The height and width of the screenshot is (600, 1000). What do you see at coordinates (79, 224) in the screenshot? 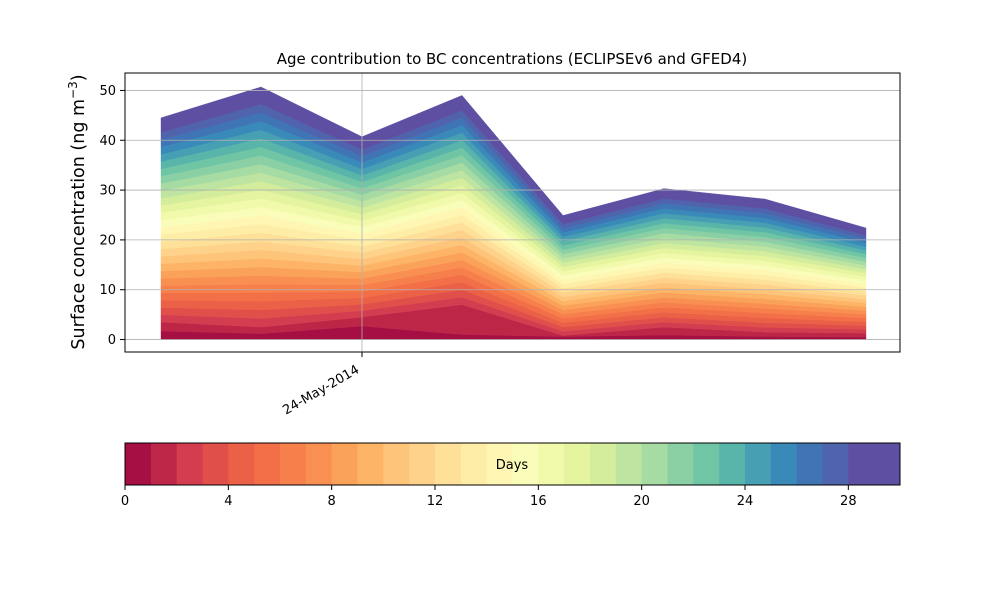
I see `y-axis-label-main: Surface concentration (ng m` at bounding box center [79, 224].